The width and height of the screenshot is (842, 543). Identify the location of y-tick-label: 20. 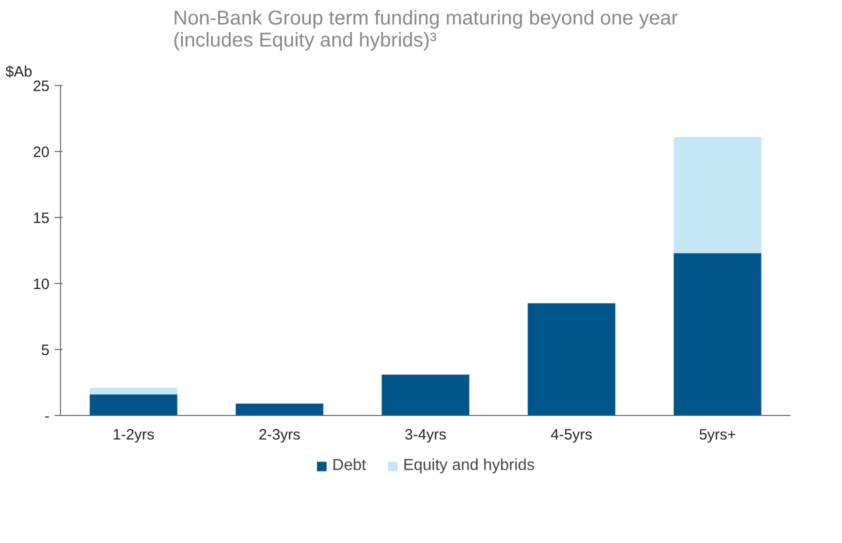
(41, 152).